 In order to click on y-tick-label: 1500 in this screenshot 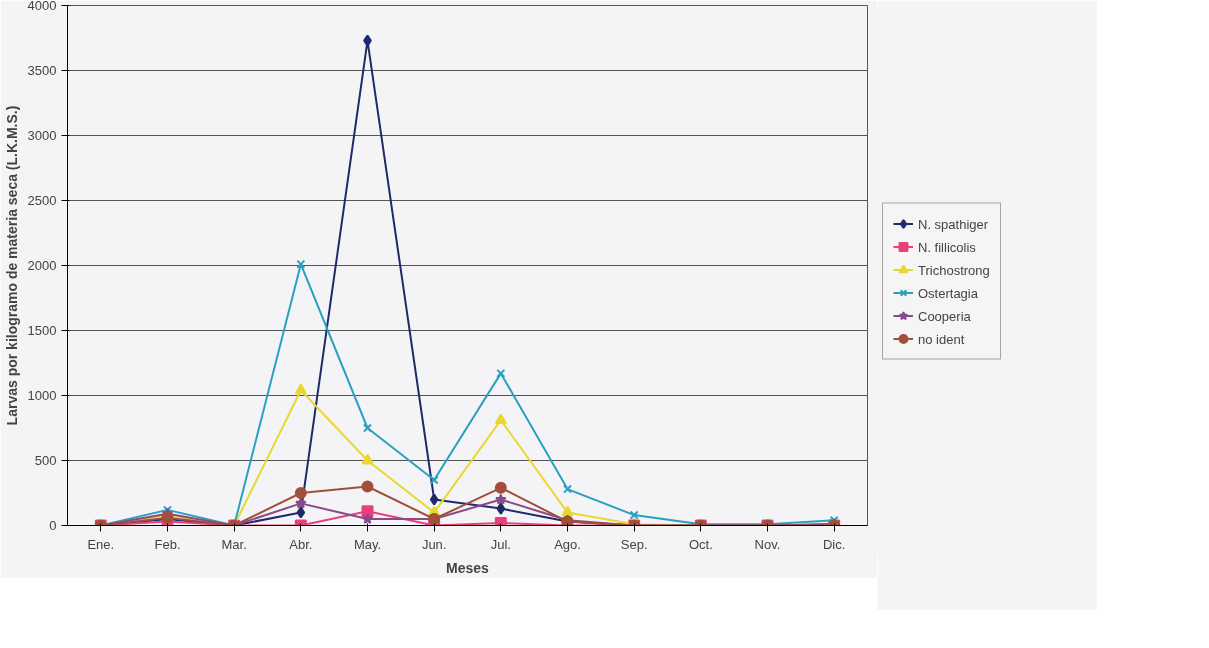, I will do `click(42, 330)`.